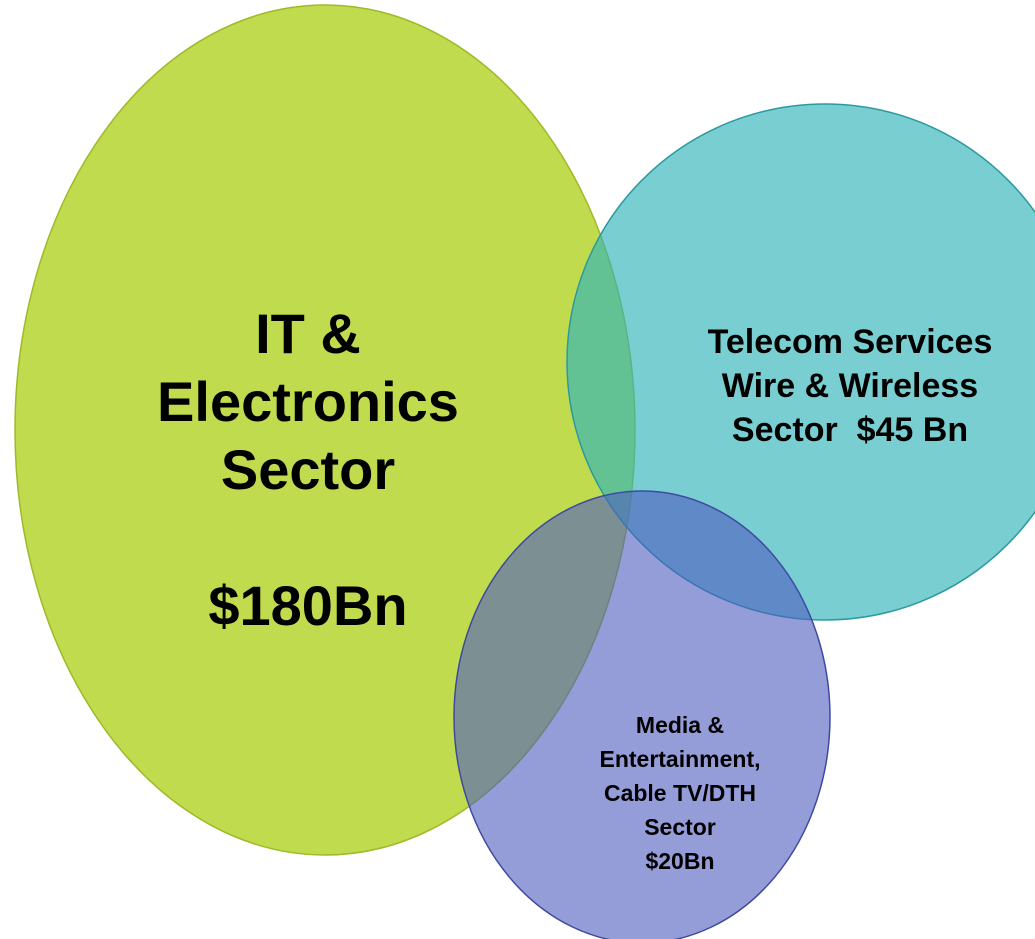 This screenshot has width=1035, height=939. I want to click on telecom-line-1: Telecom Services, so click(850, 342).